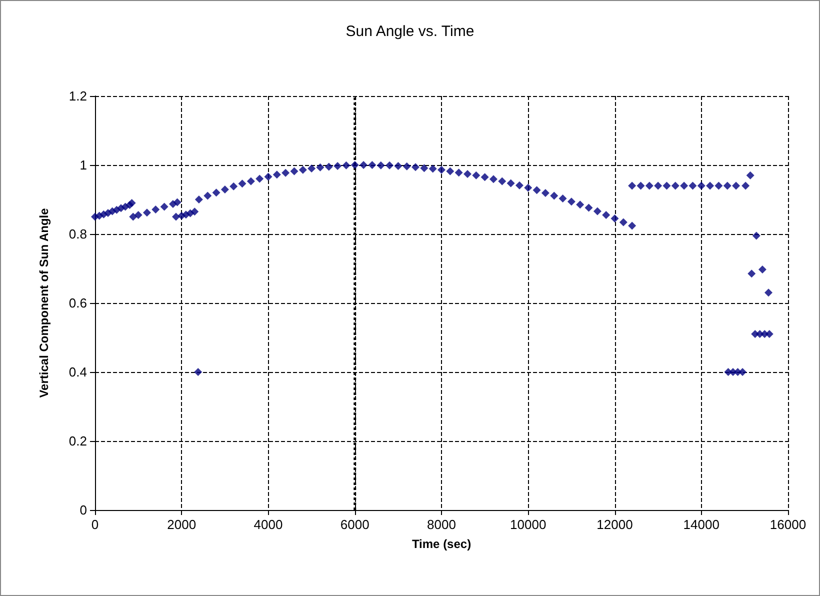  Describe the element at coordinates (442, 544) in the screenshot. I see `x-axis-title: Time (sec)` at that location.